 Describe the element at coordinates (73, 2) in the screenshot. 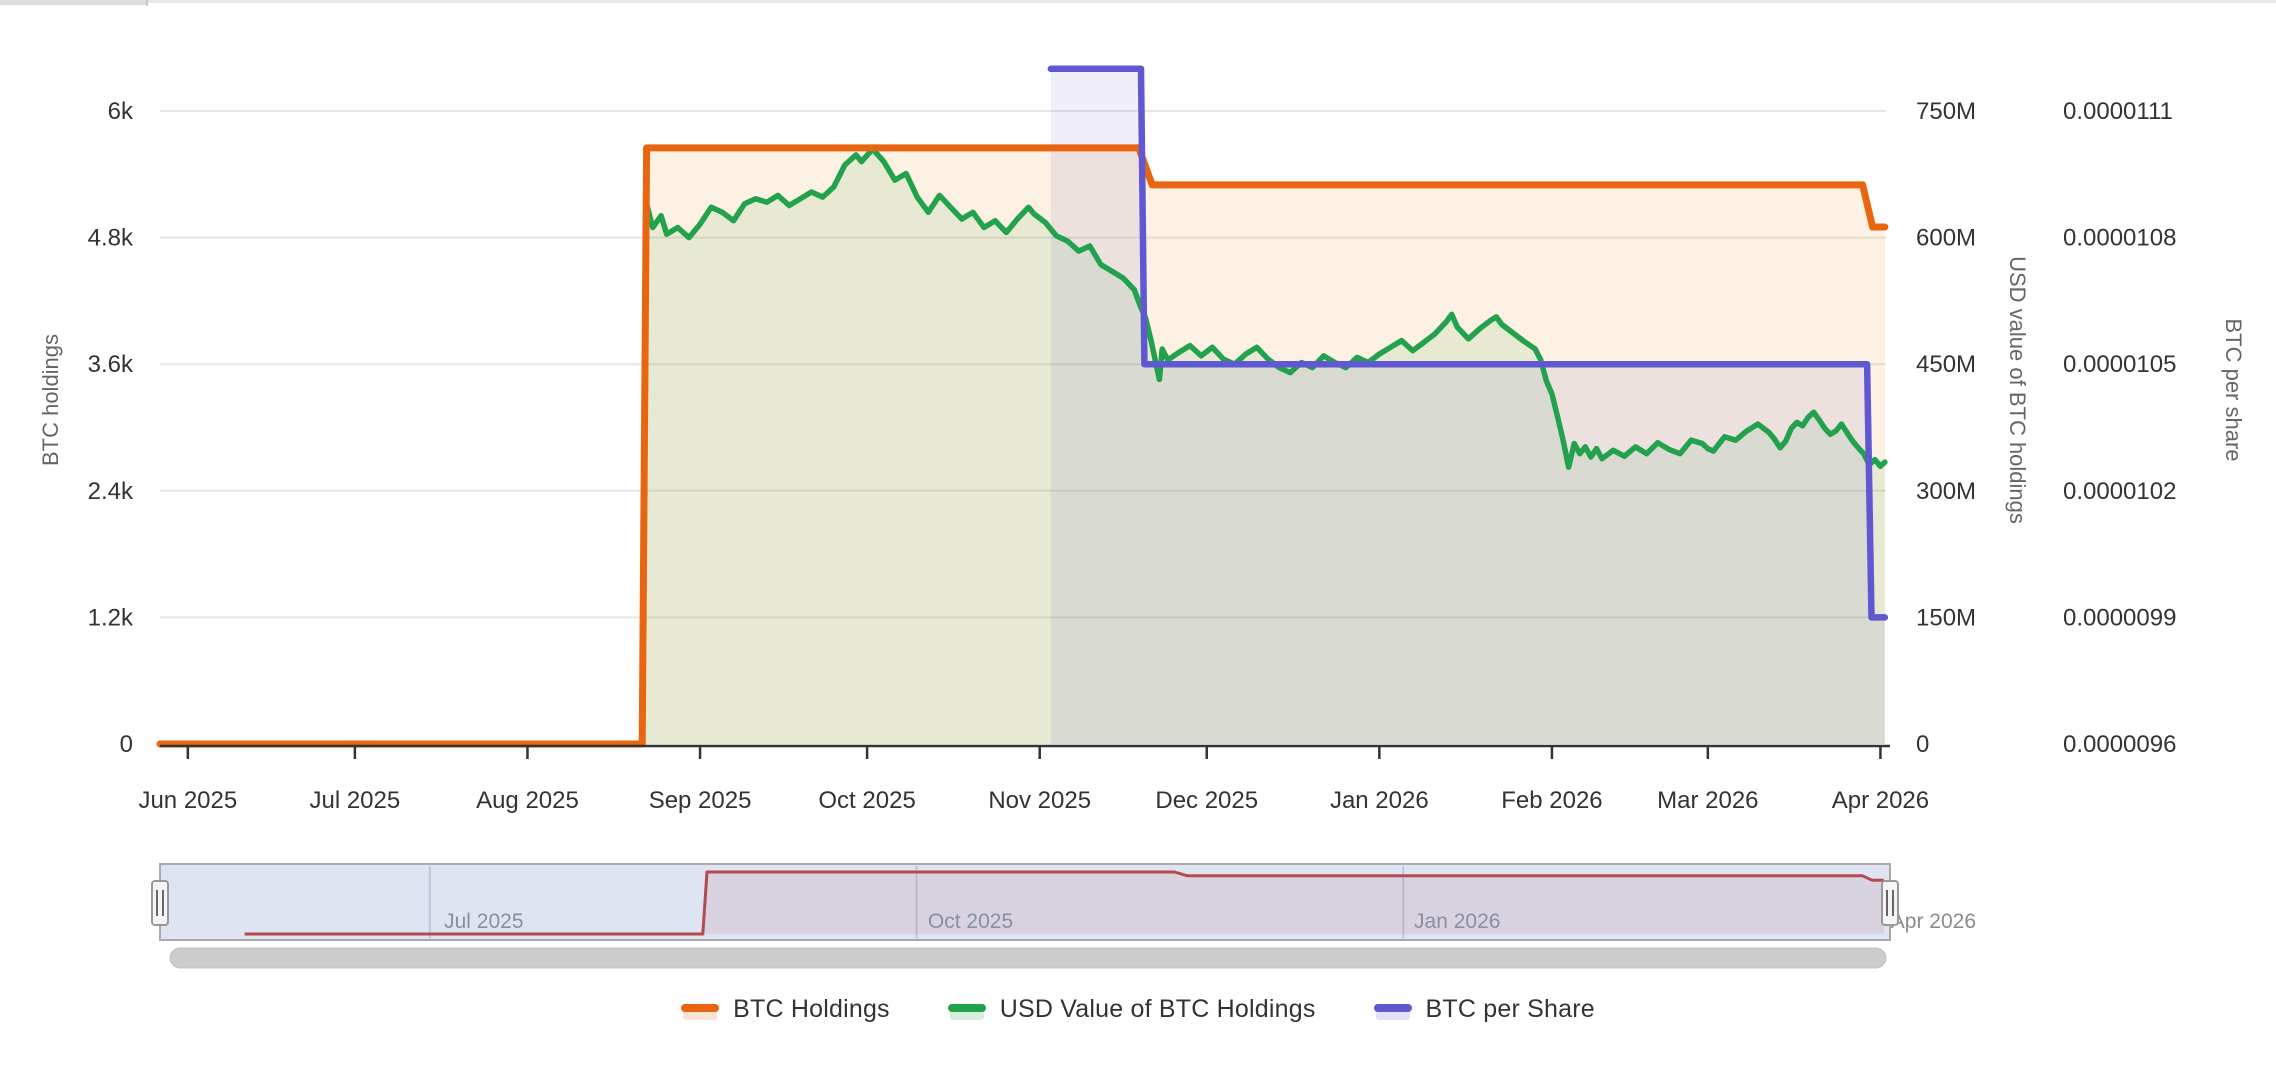

I see `window-top-border-segment` at that location.